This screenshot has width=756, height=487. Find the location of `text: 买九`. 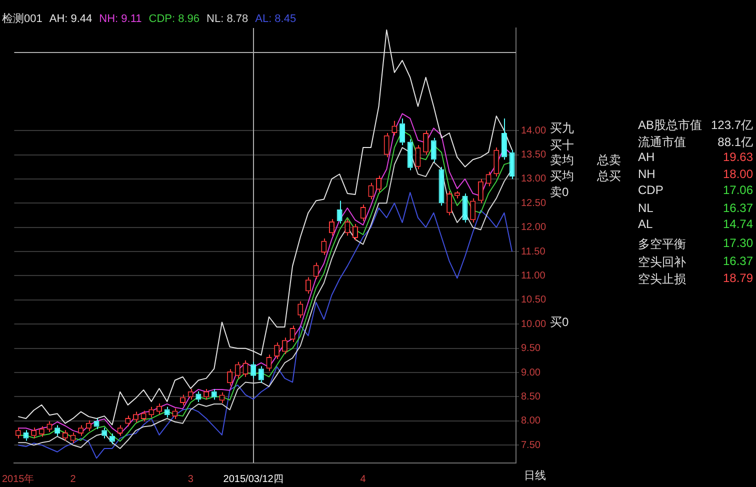

text: 买九 is located at coordinates (562, 128).